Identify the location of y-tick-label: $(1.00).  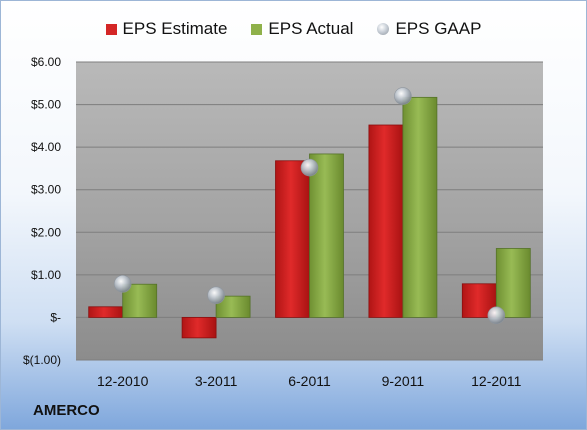
(42, 360).